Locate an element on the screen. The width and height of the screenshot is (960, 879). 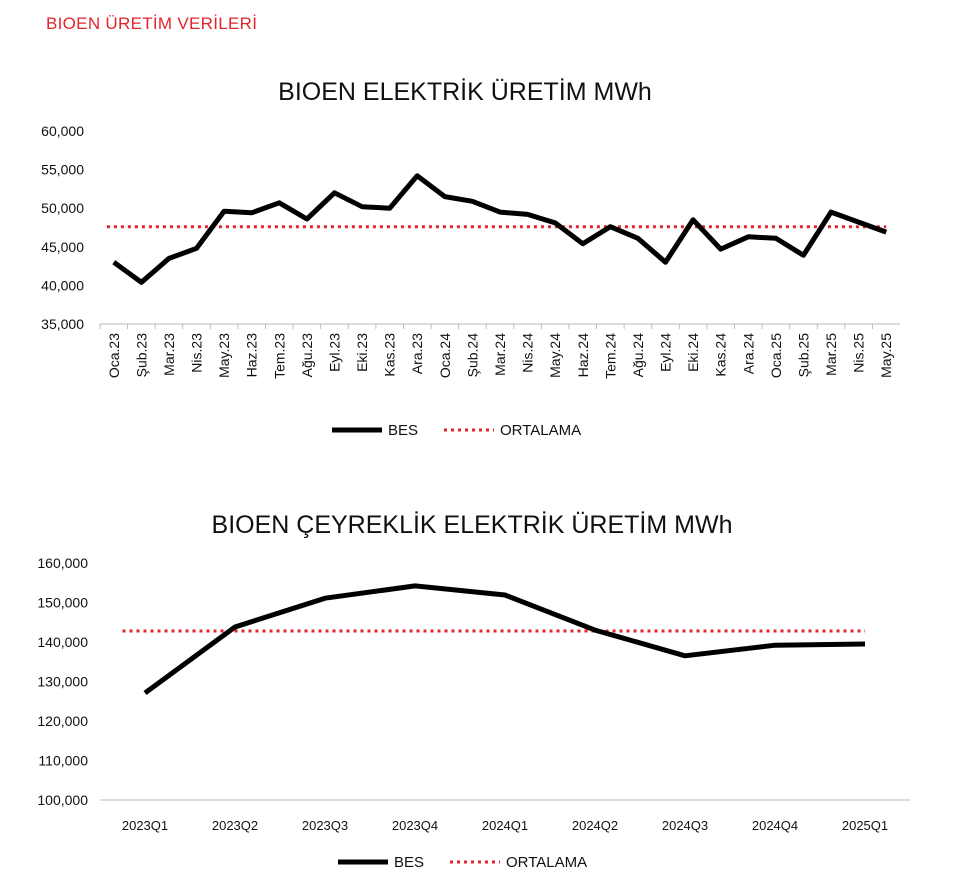
x-tick-label: Haz.24 is located at coordinates (583, 355).